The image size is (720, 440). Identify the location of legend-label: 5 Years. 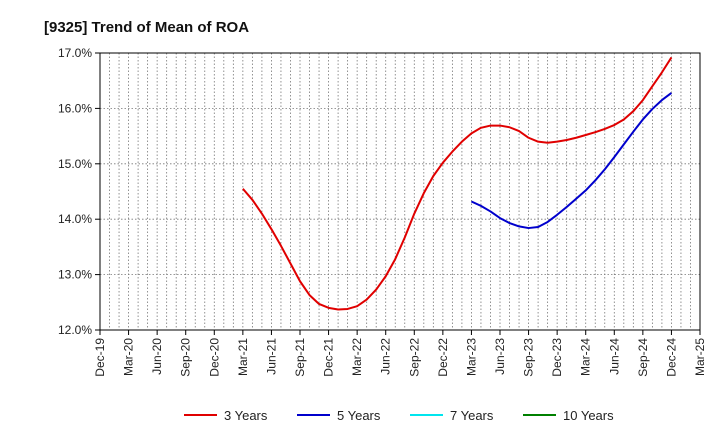
(359, 415).